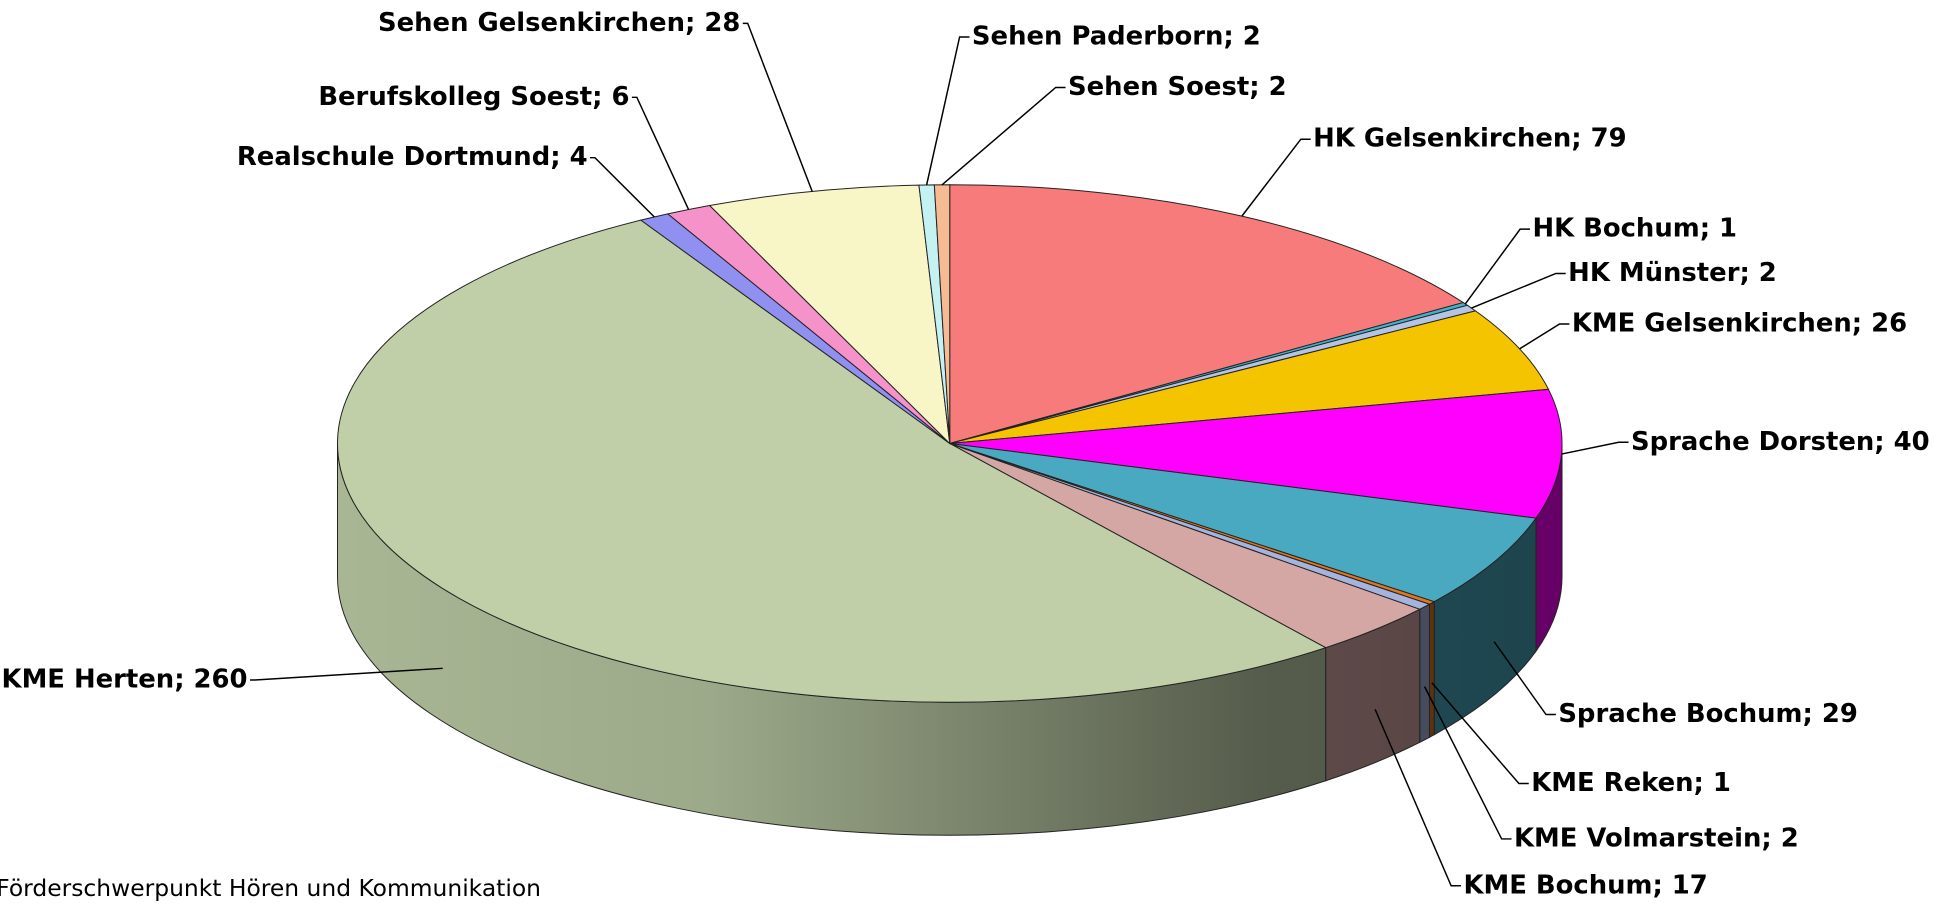  What do you see at coordinates (1631, 783) in the screenshot?
I see `data-label: KME Reken; 1` at bounding box center [1631, 783].